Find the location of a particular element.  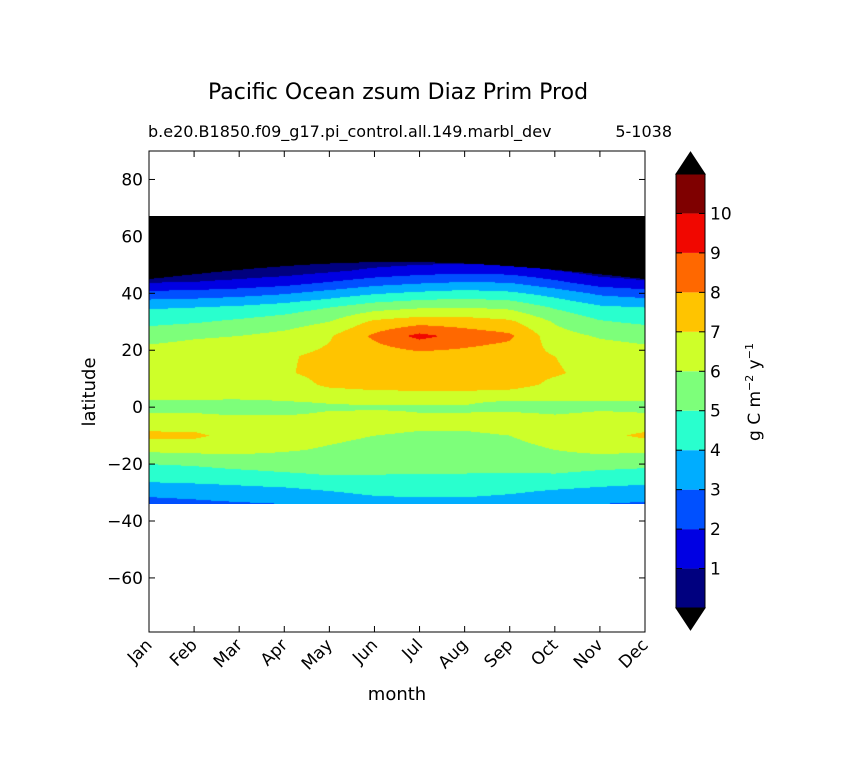

y-tick-label: 80 is located at coordinates (132, 180).